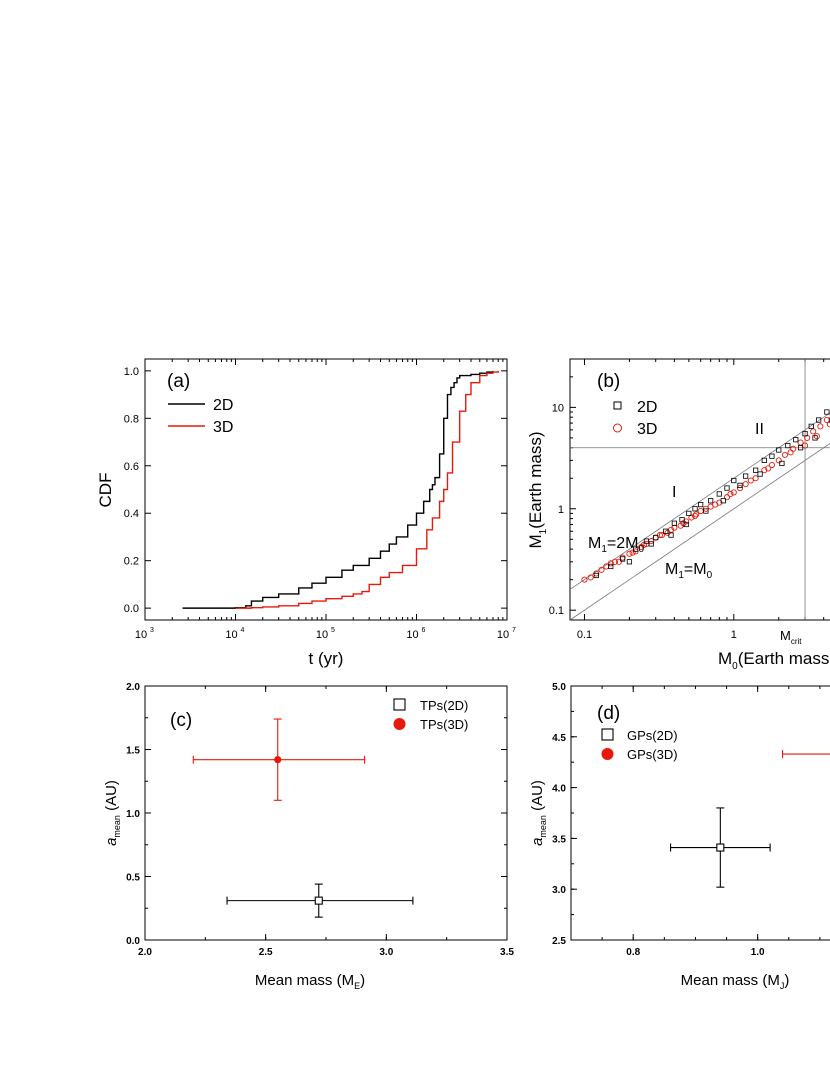 The image size is (830, 1075). Describe the element at coordinates (133, 751) in the screenshot. I see `y-tick-label: 1.5` at that location.